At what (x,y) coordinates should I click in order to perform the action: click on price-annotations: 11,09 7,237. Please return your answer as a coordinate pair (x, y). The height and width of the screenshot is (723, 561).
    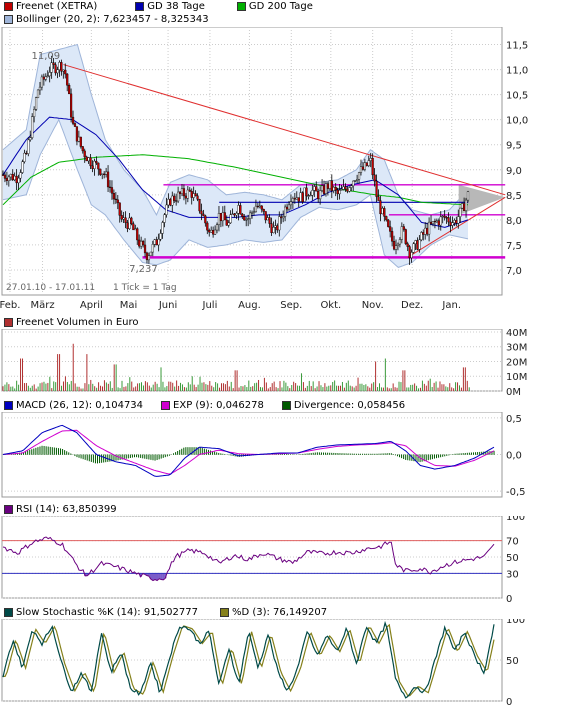
    Looking at the image, I should click on (95, 163).